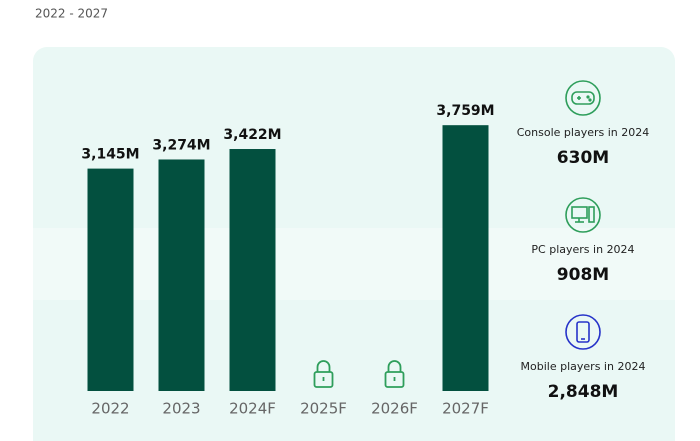 This screenshot has width=700, height=441. I want to click on x-tick-label: 2022, so click(110, 409).